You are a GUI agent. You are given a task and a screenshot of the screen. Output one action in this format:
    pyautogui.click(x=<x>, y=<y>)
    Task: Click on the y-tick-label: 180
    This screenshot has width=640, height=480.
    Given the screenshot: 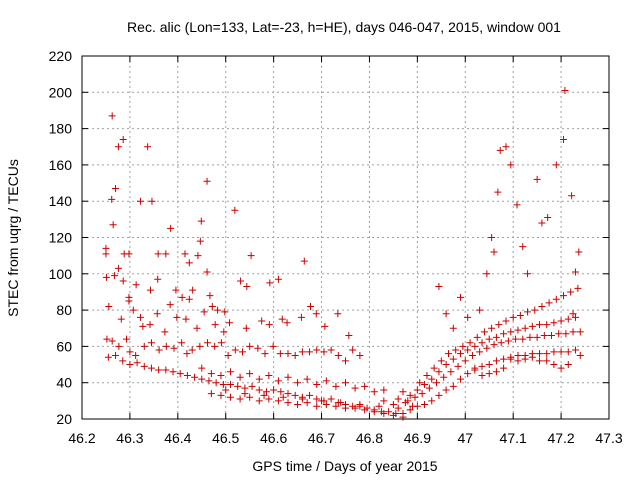 What is the action you would take?
    pyautogui.click(x=61, y=129)
    